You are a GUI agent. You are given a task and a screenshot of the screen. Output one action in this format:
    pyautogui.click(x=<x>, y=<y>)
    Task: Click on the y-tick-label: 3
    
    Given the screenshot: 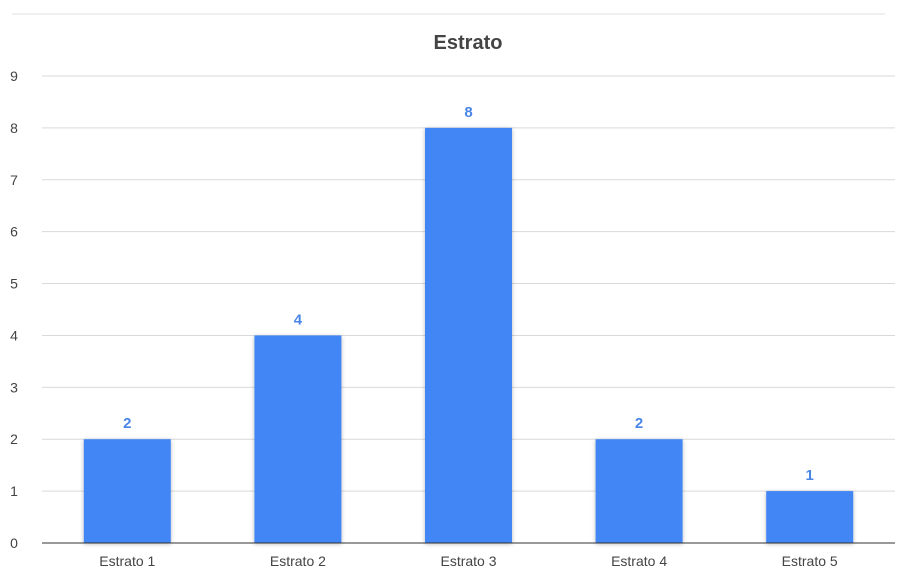 What is the action you would take?
    pyautogui.click(x=14, y=387)
    